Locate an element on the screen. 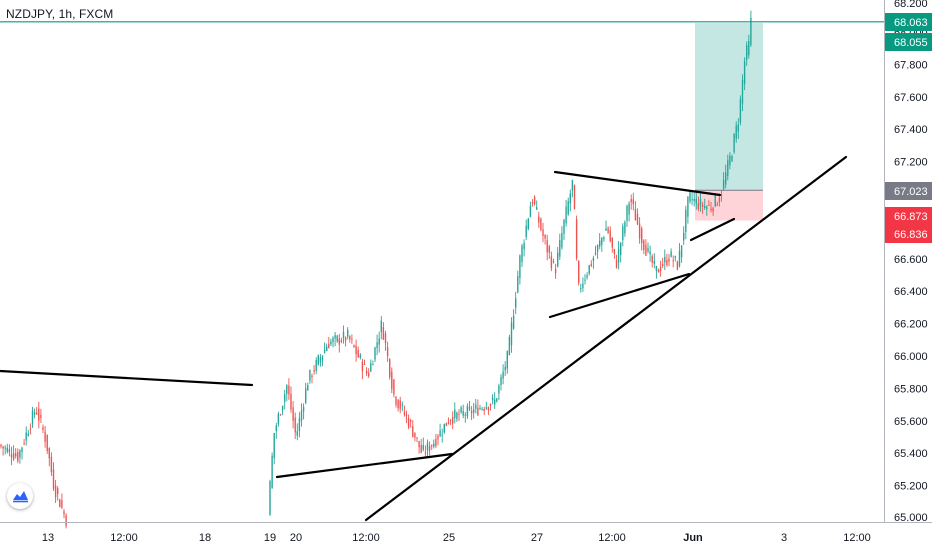 The height and width of the screenshot is (555, 932). x-tick-label: 25 is located at coordinates (449, 538).